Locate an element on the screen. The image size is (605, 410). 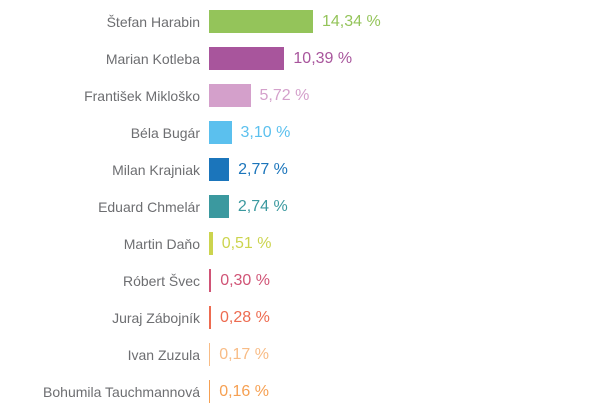
category-label: Bohumila Tauchmannová is located at coordinates (121, 391).